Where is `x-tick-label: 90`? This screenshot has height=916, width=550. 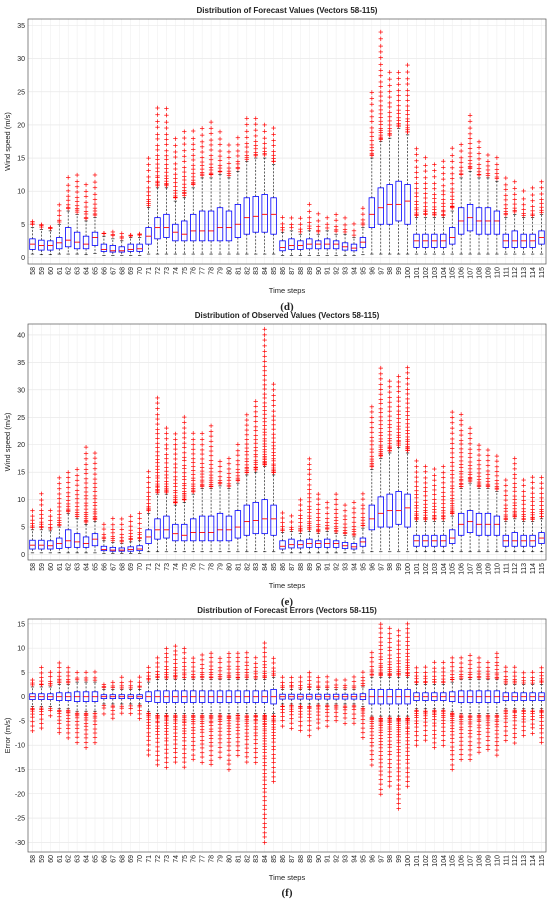 x-tick-label: 90 is located at coordinates (319, 567).